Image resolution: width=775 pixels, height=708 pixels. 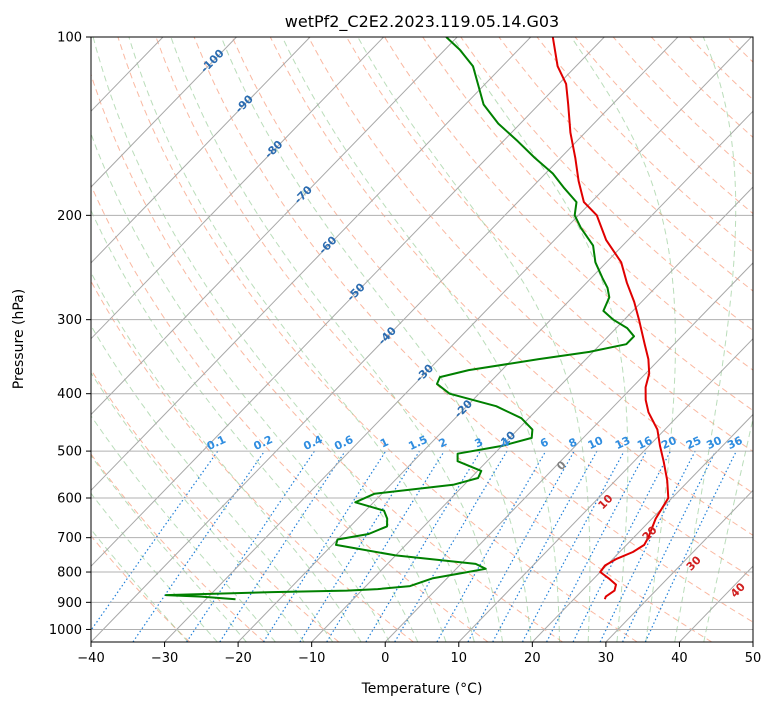 I want to click on y-tick-label: 800, so click(x=69, y=573).